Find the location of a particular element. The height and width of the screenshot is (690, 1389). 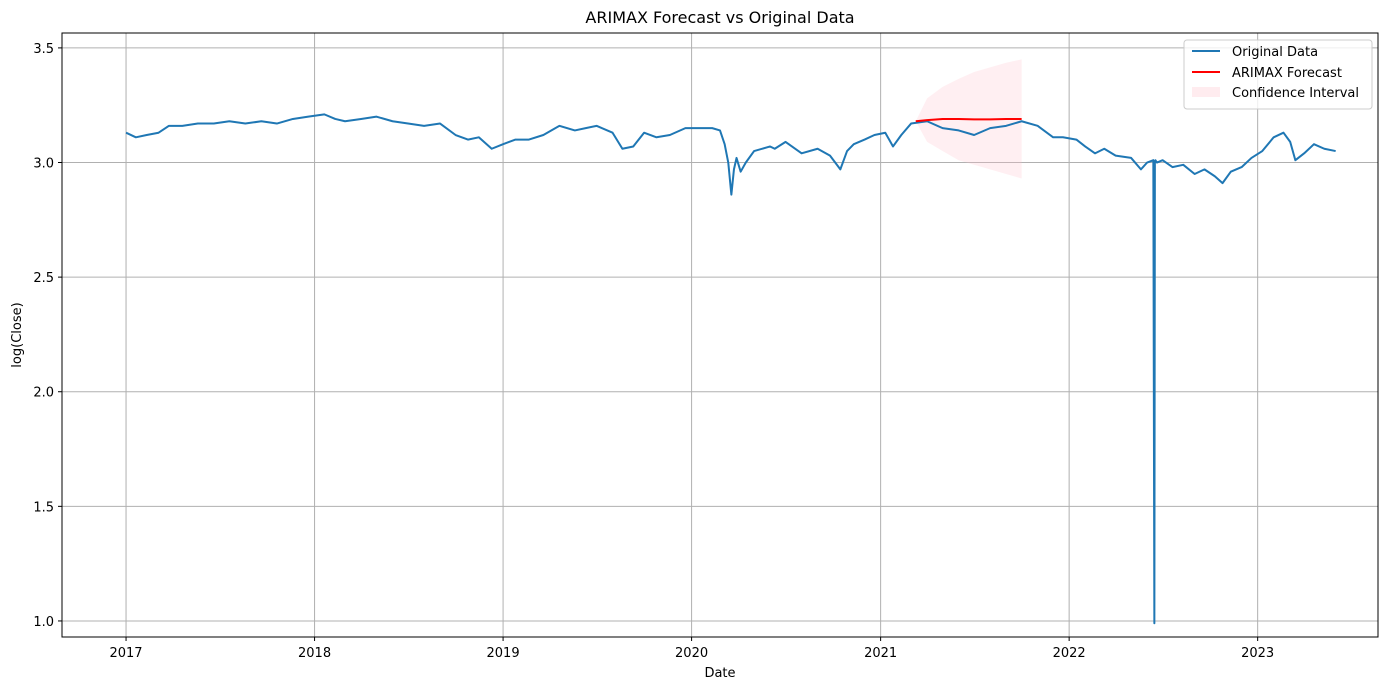

y-axis-label: log(Close) is located at coordinates (17, 334).